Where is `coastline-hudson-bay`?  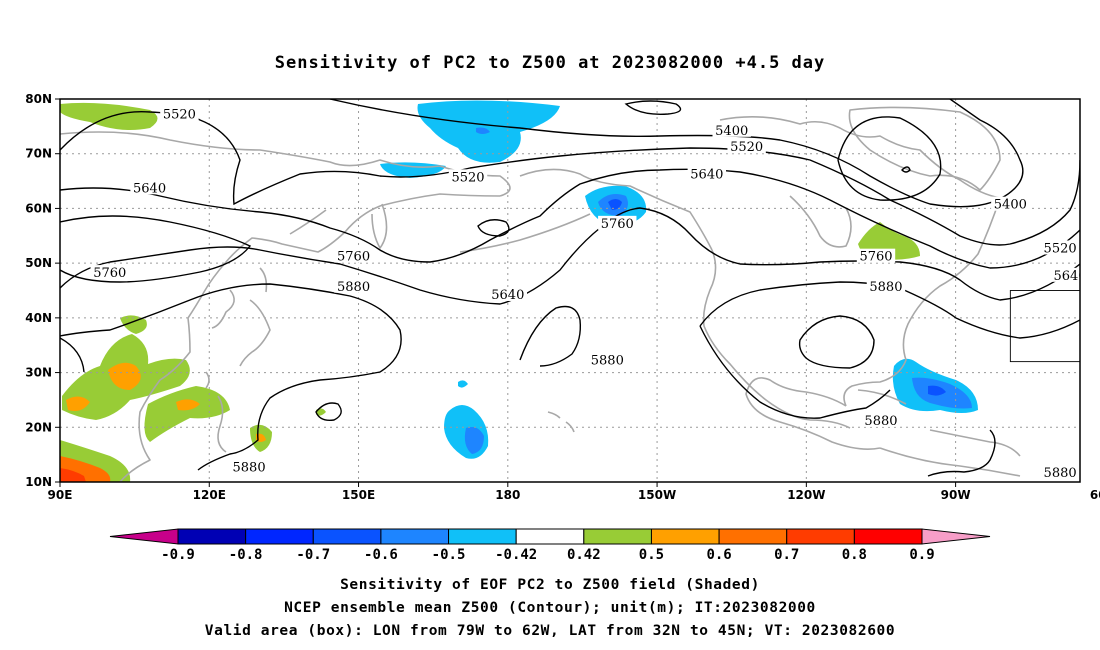
coastline-hudson-bay is located at coordinates (820, 221).